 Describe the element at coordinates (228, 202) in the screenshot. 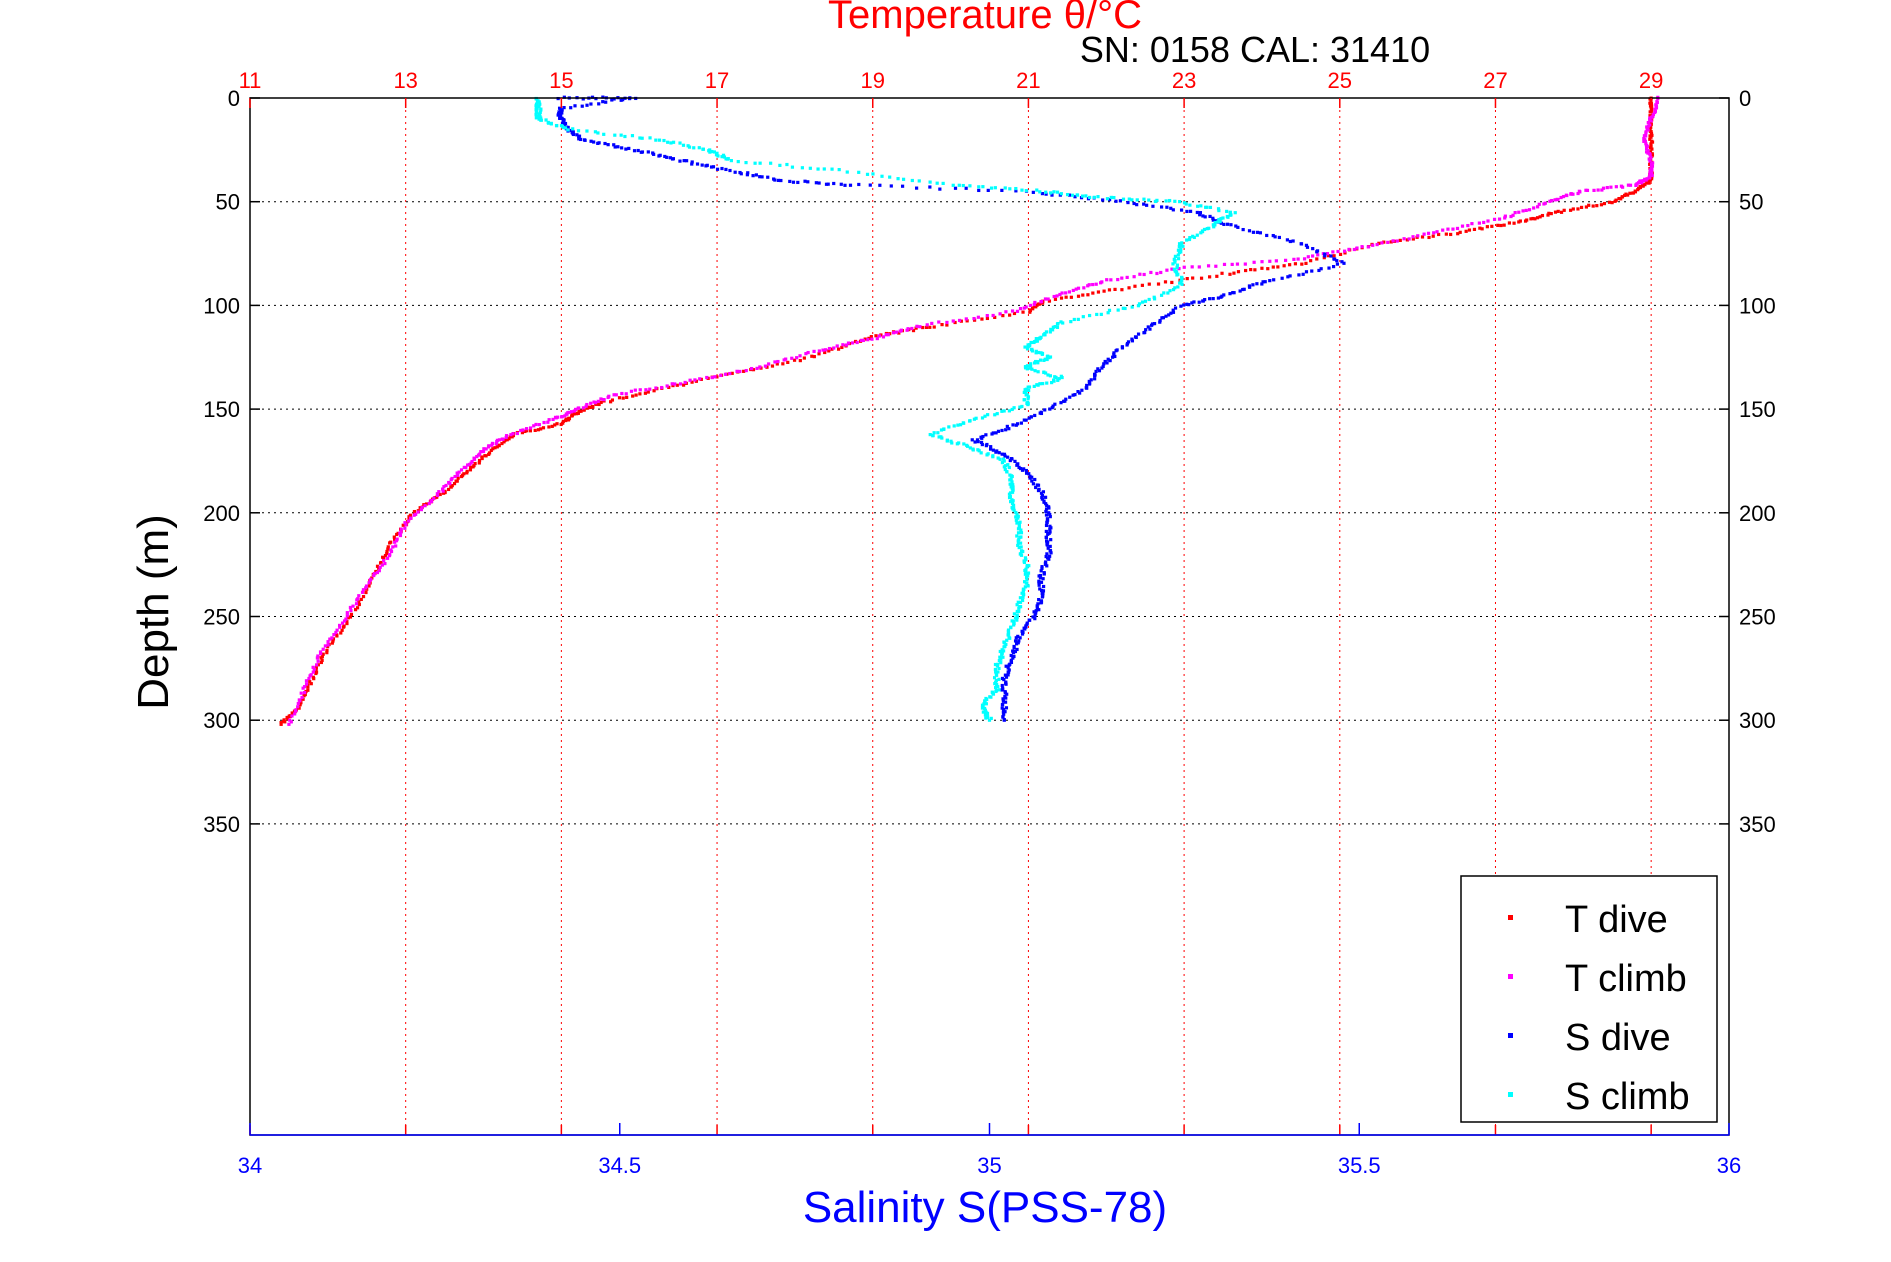

I see `tick-label-depth: 50` at that location.